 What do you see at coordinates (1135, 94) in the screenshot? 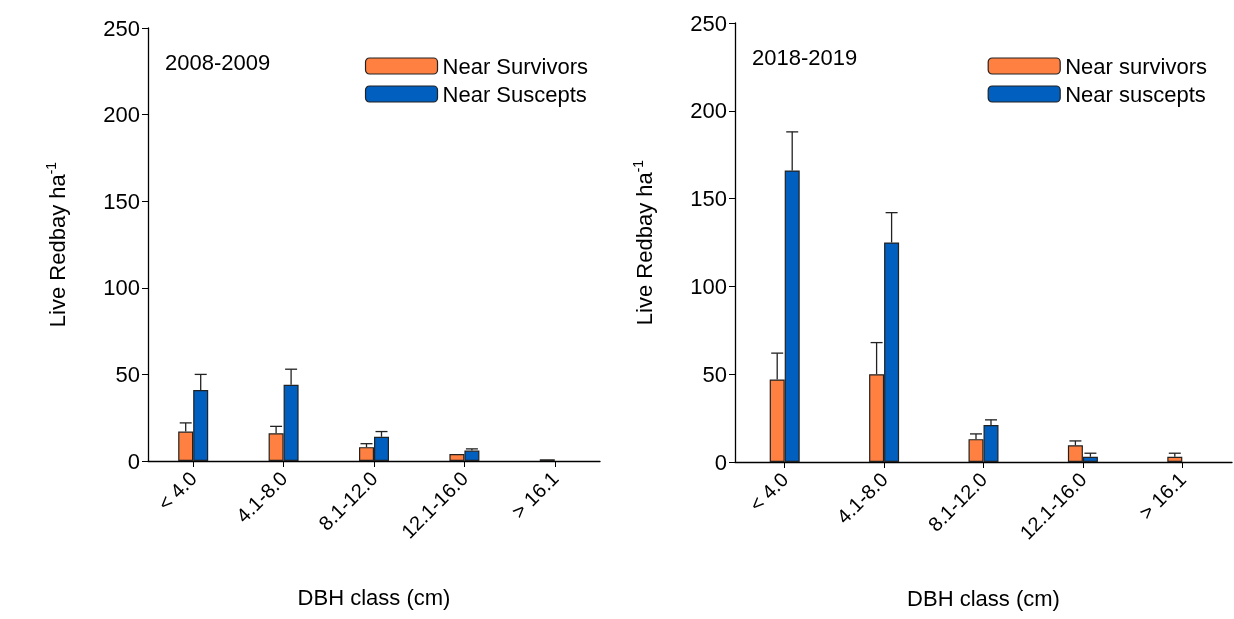
I see `legend-label: Near suscepts` at bounding box center [1135, 94].